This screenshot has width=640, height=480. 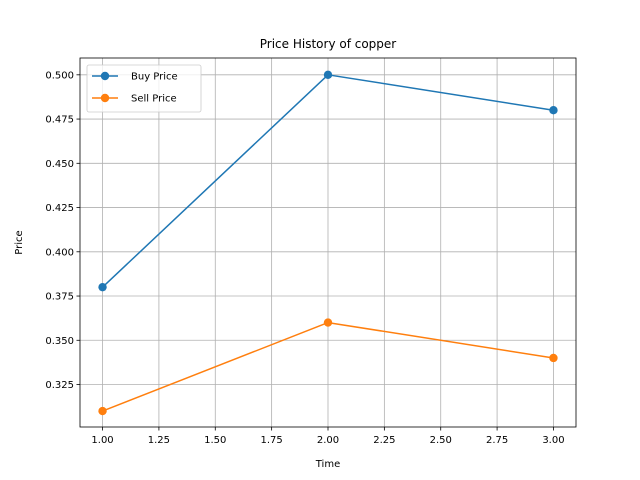 I want to click on legend-label-buy-price: Buy Price, so click(x=154, y=77).